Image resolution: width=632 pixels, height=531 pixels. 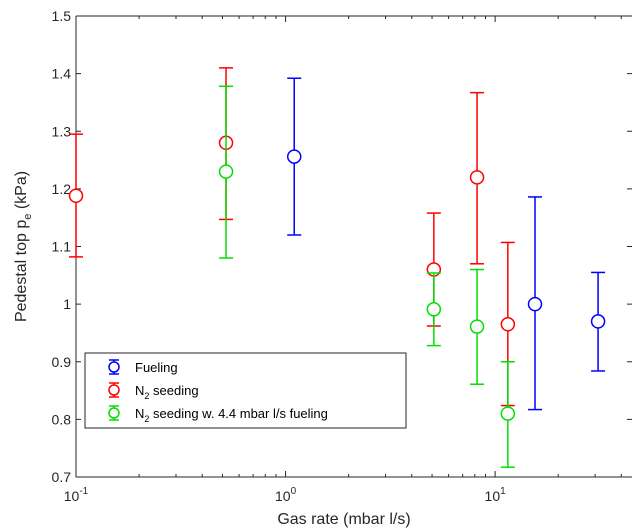 I want to click on x-tick-exponent: -1, so click(x=83, y=491).